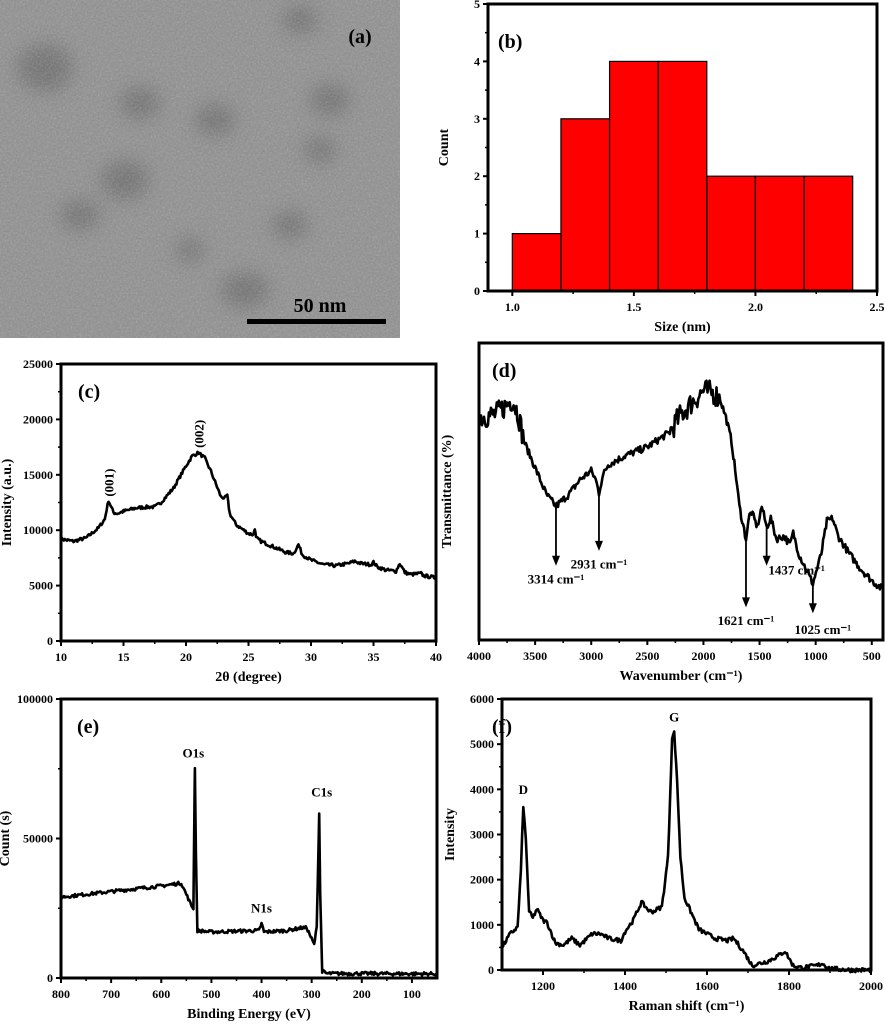 The width and height of the screenshot is (885, 1024). What do you see at coordinates (482, 880) in the screenshot?
I see `y-tick-label: 2000` at bounding box center [482, 880].